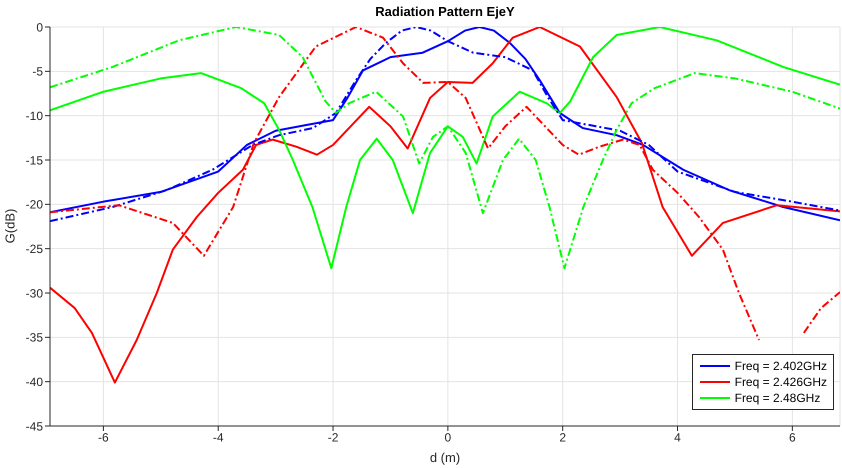  Describe the element at coordinates (445, 11) in the screenshot. I see `chart-title: Radiation Pattern EjeY` at that location.